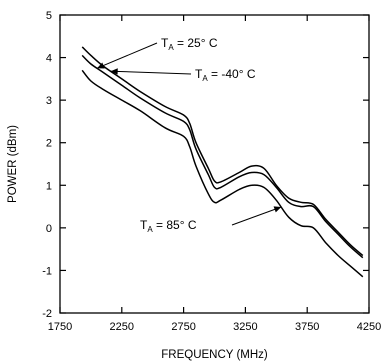 Image resolution: width=383 pixels, height=364 pixels. What do you see at coordinates (49, 59) in the screenshot?
I see `y-tick-label: 4` at bounding box center [49, 59].